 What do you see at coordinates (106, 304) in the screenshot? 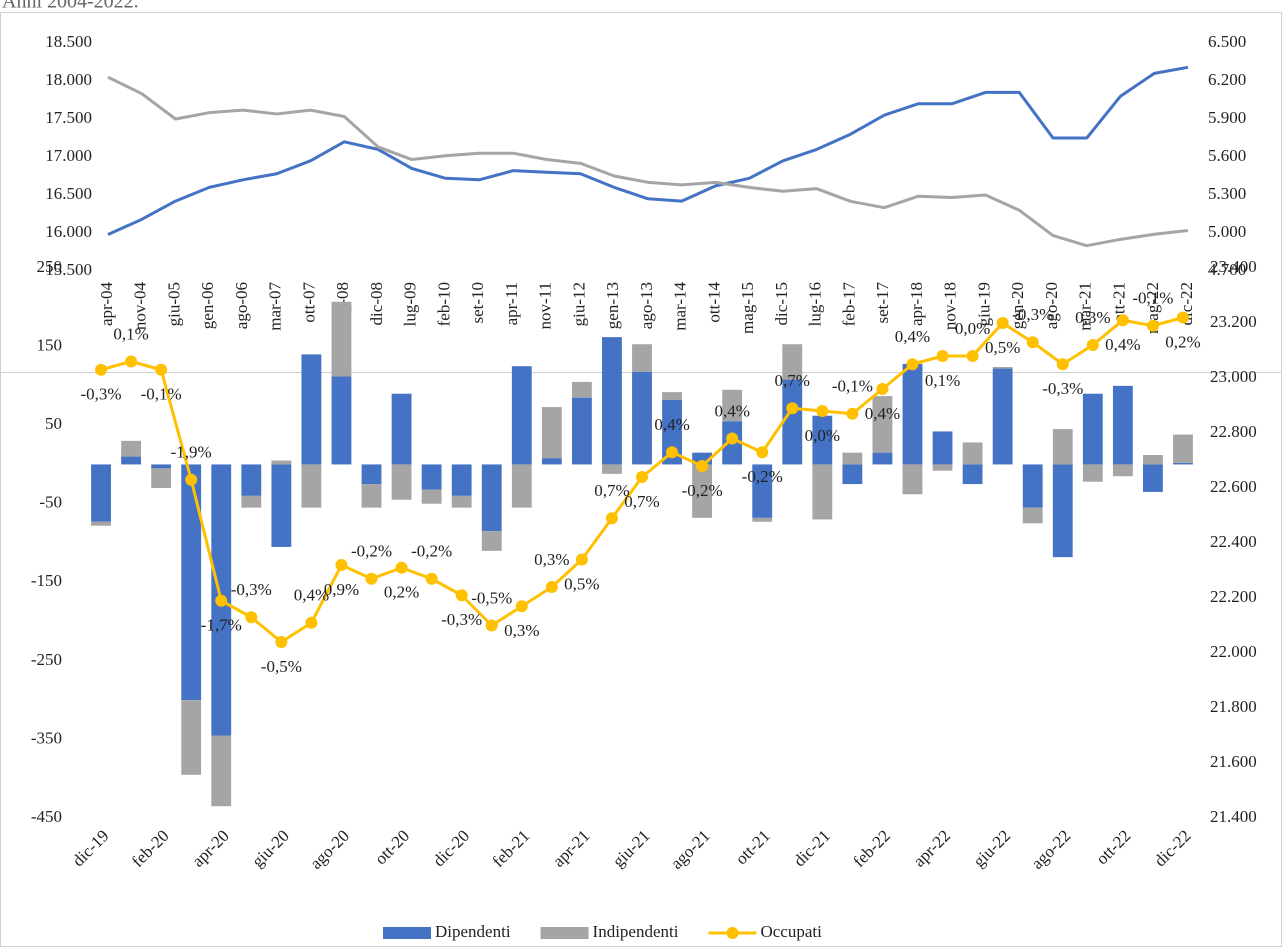
I see `x-tick-label: apr-04` at bounding box center [106, 304].